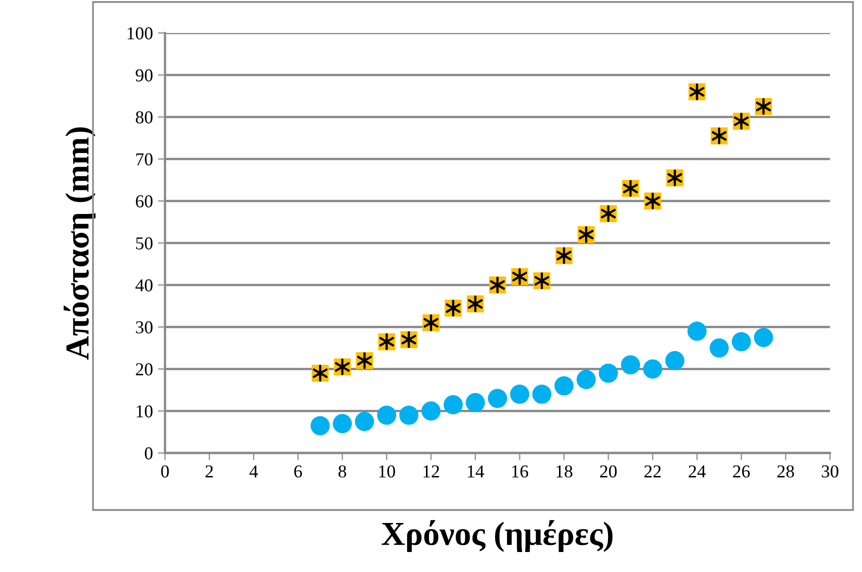  Describe the element at coordinates (144, 369) in the screenshot. I see `y-tick-label: 20` at that location.